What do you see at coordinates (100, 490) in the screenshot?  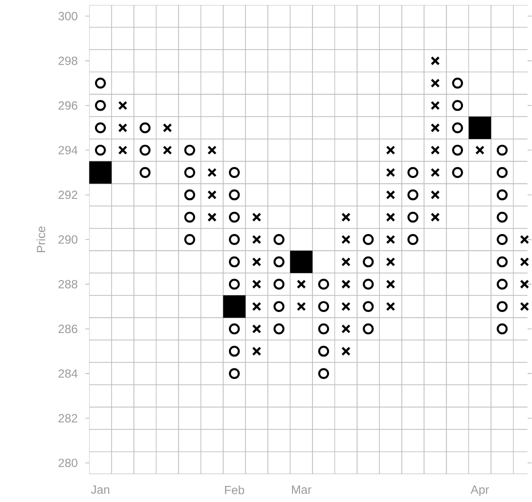 I see `x-tick-label: Jan` at bounding box center [100, 490].